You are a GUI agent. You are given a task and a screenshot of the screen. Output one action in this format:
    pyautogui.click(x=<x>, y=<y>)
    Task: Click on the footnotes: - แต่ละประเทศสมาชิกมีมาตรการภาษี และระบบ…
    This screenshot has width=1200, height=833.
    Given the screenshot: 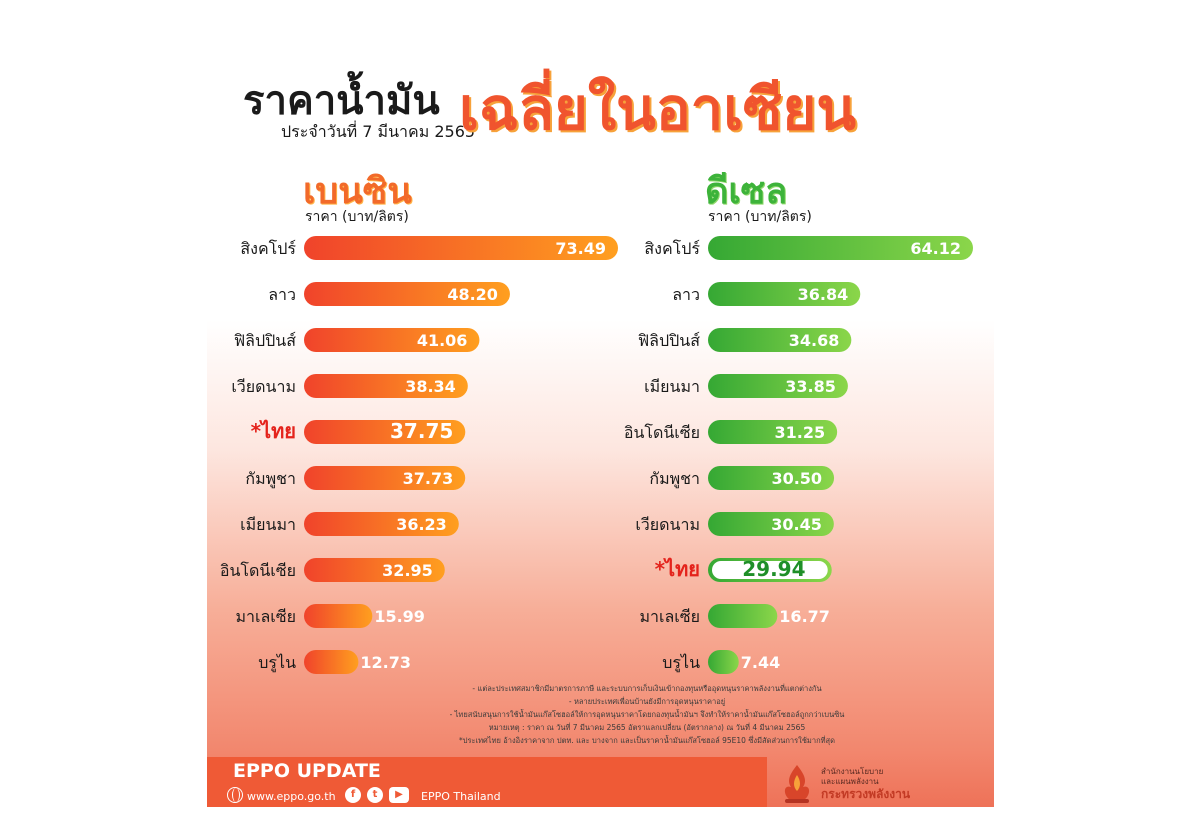 What is the action you would take?
    pyautogui.click(x=647, y=714)
    